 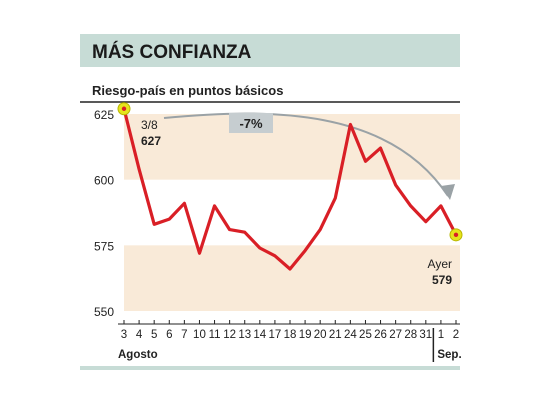 I want to click on change-label-box, so click(x=251, y=123).